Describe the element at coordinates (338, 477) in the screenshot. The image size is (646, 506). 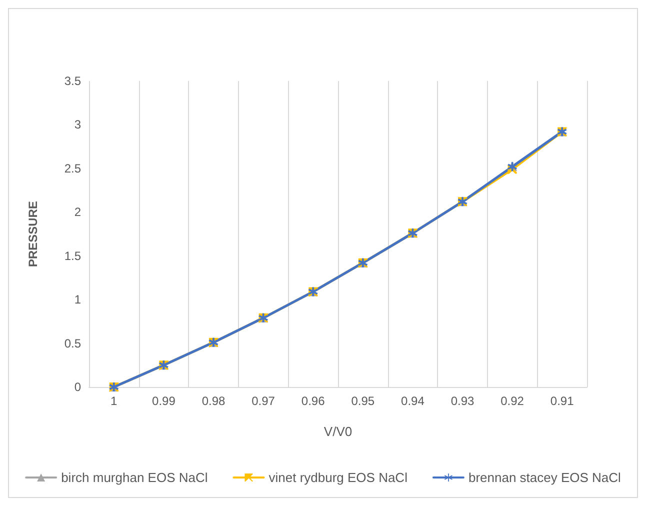
I see `legend-label: vinet rydburg EOS NaCl` at that location.